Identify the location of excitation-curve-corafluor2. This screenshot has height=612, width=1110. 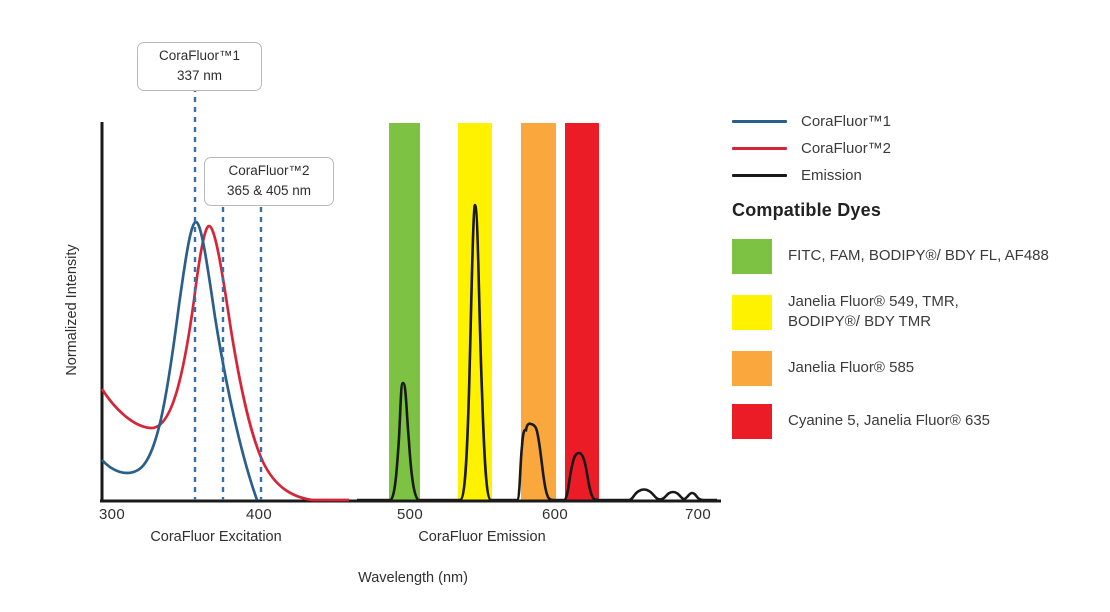
(224, 363).